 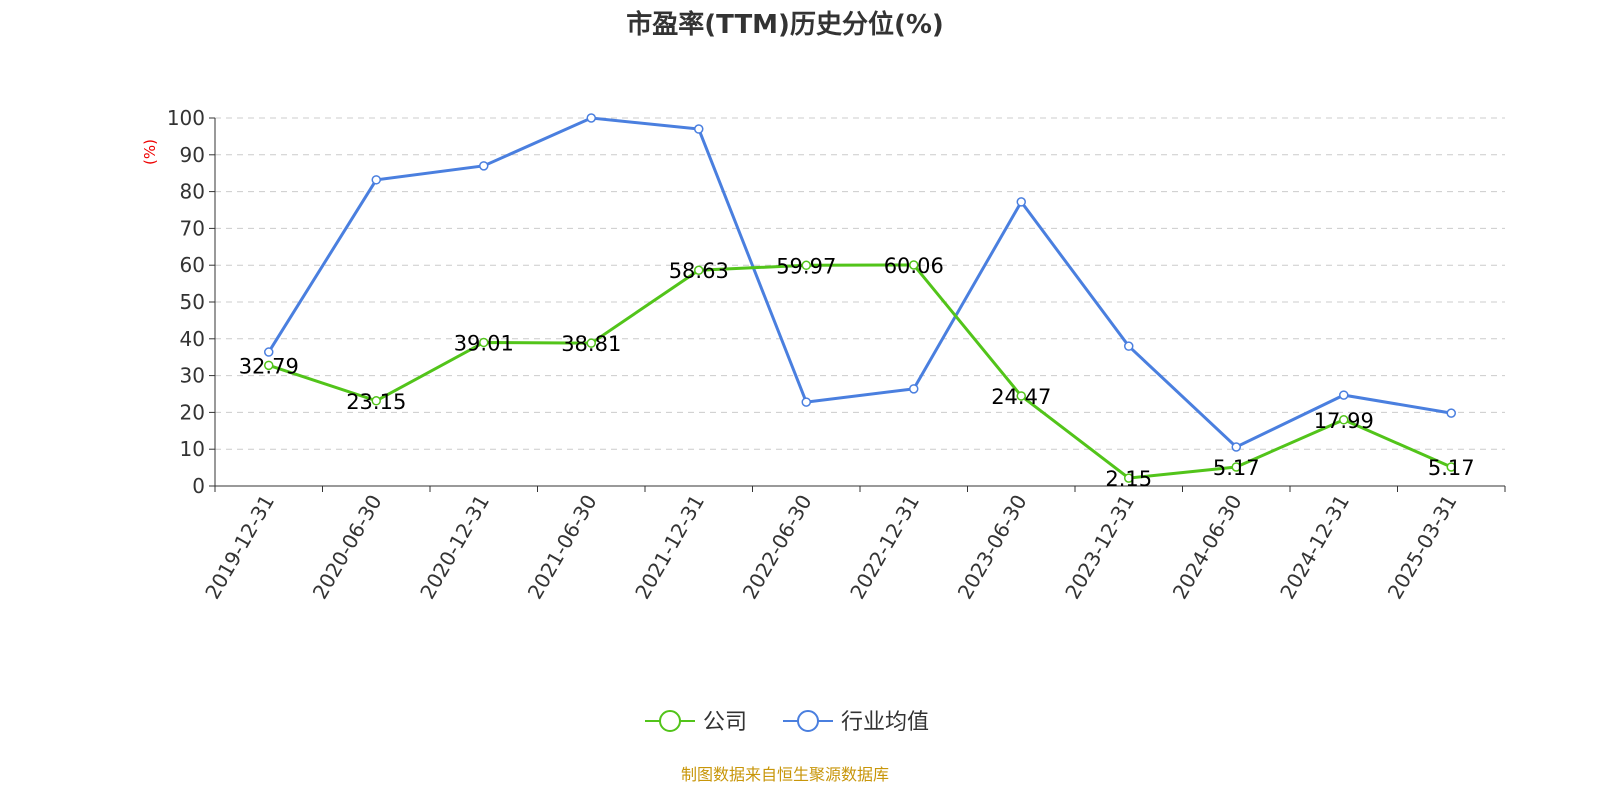 I want to click on x-tick-label: 2021-12-31, so click(x=669, y=547).